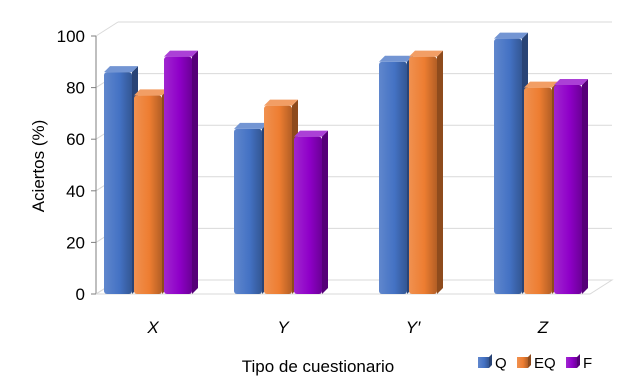  What do you see at coordinates (413, 327) in the screenshot?
I see `x-category-label: Y′` at bounding box center [413, 327].